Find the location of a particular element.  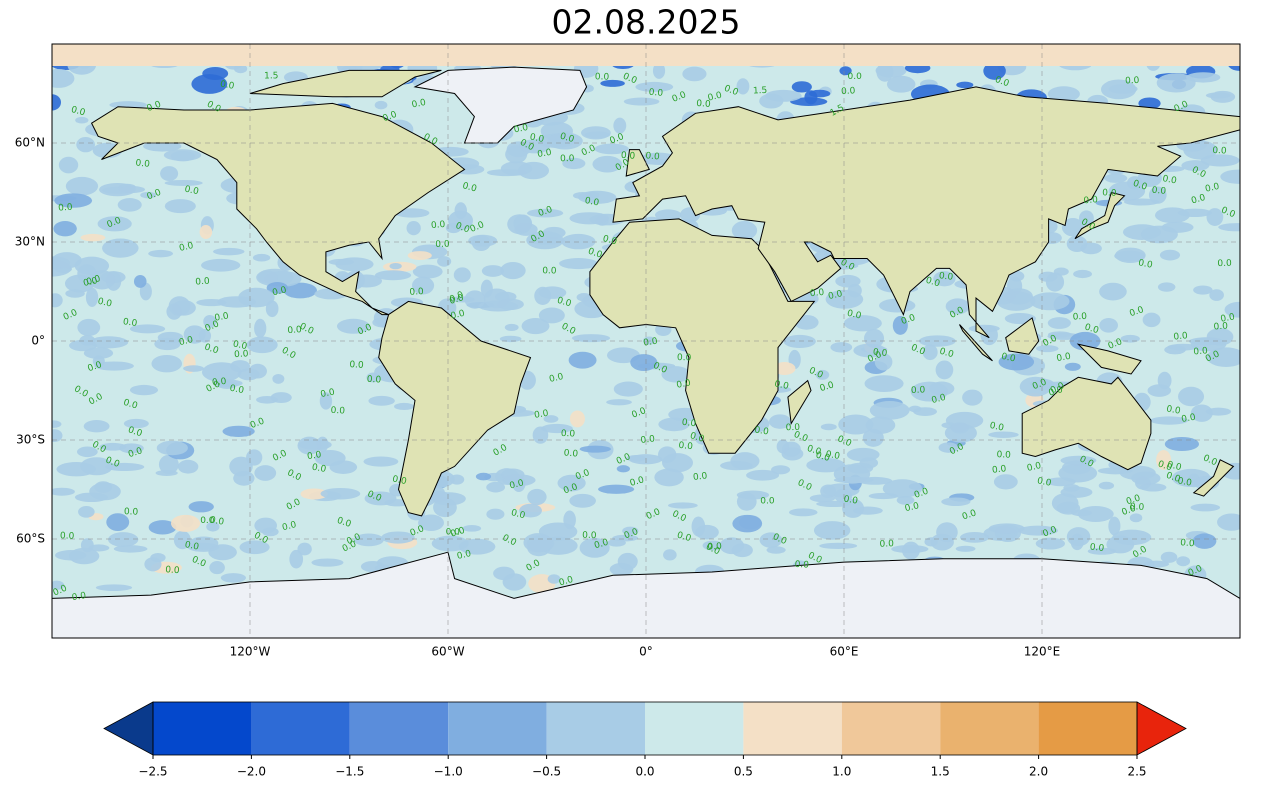

colorbar-tick-label: −1.0 is located at coordinates (448, 772).